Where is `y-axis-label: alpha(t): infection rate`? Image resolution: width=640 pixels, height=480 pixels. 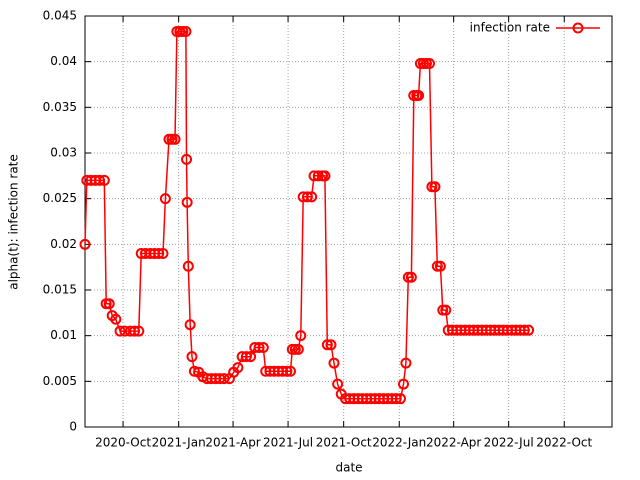
y-axis-label: alpha(t): infection rate is located at coordinates (14, 222).